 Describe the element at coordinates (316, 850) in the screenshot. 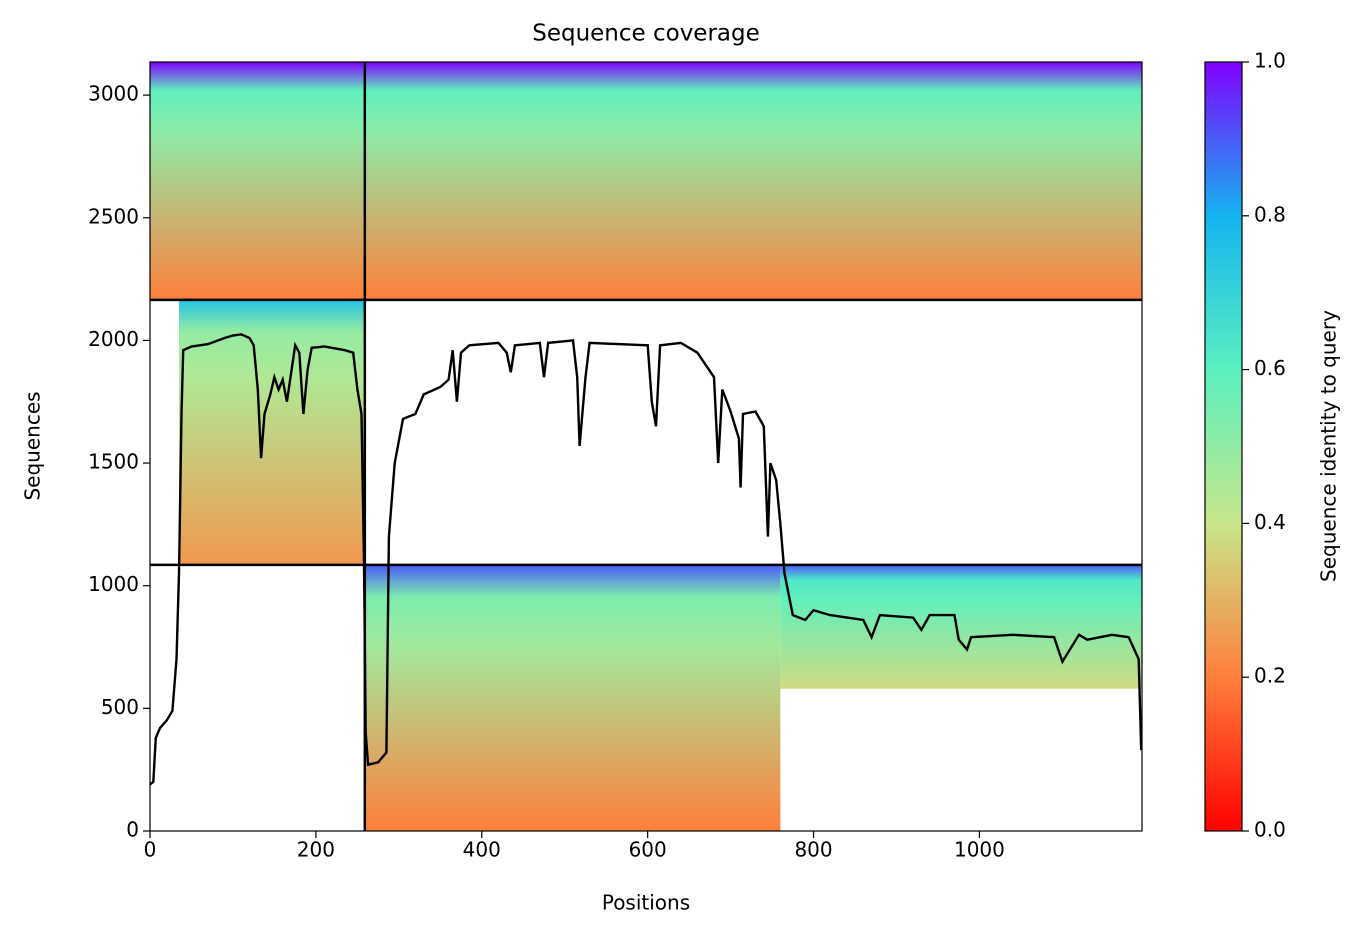

I see `x-tick-label: 200` at that location.